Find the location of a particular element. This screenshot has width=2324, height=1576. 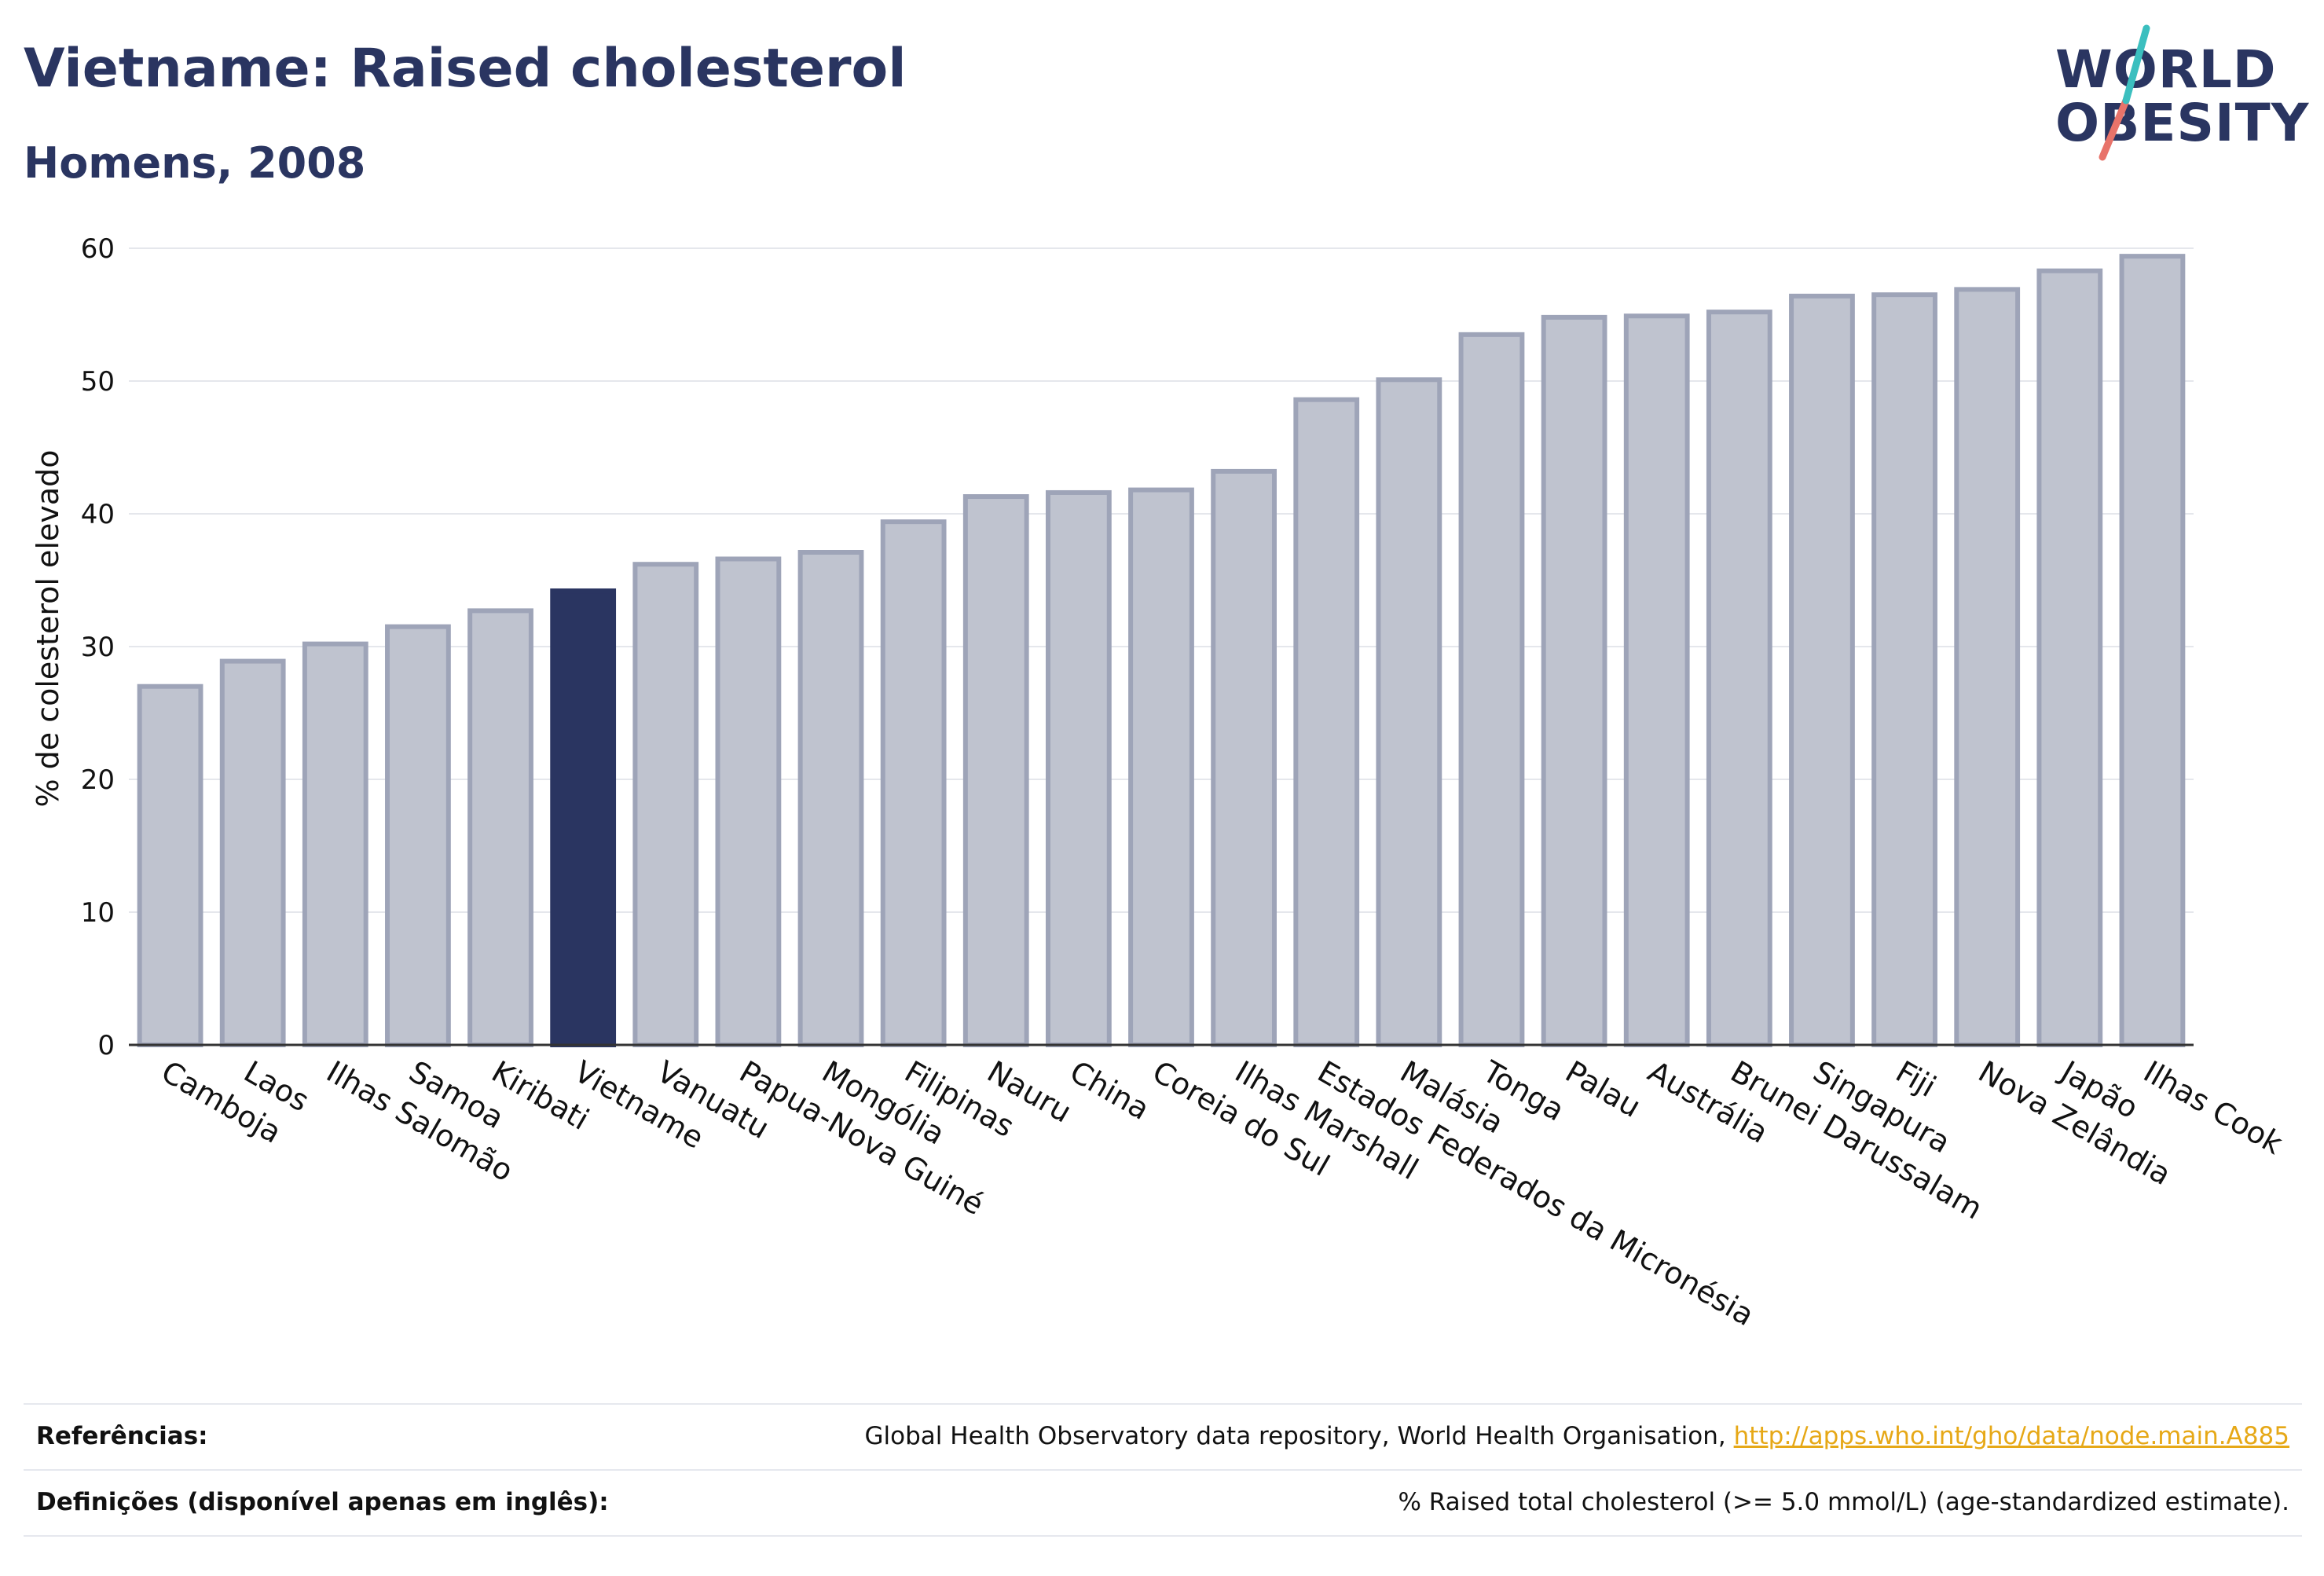

y-tick-label: 30 is located at coordinates (98, 647).